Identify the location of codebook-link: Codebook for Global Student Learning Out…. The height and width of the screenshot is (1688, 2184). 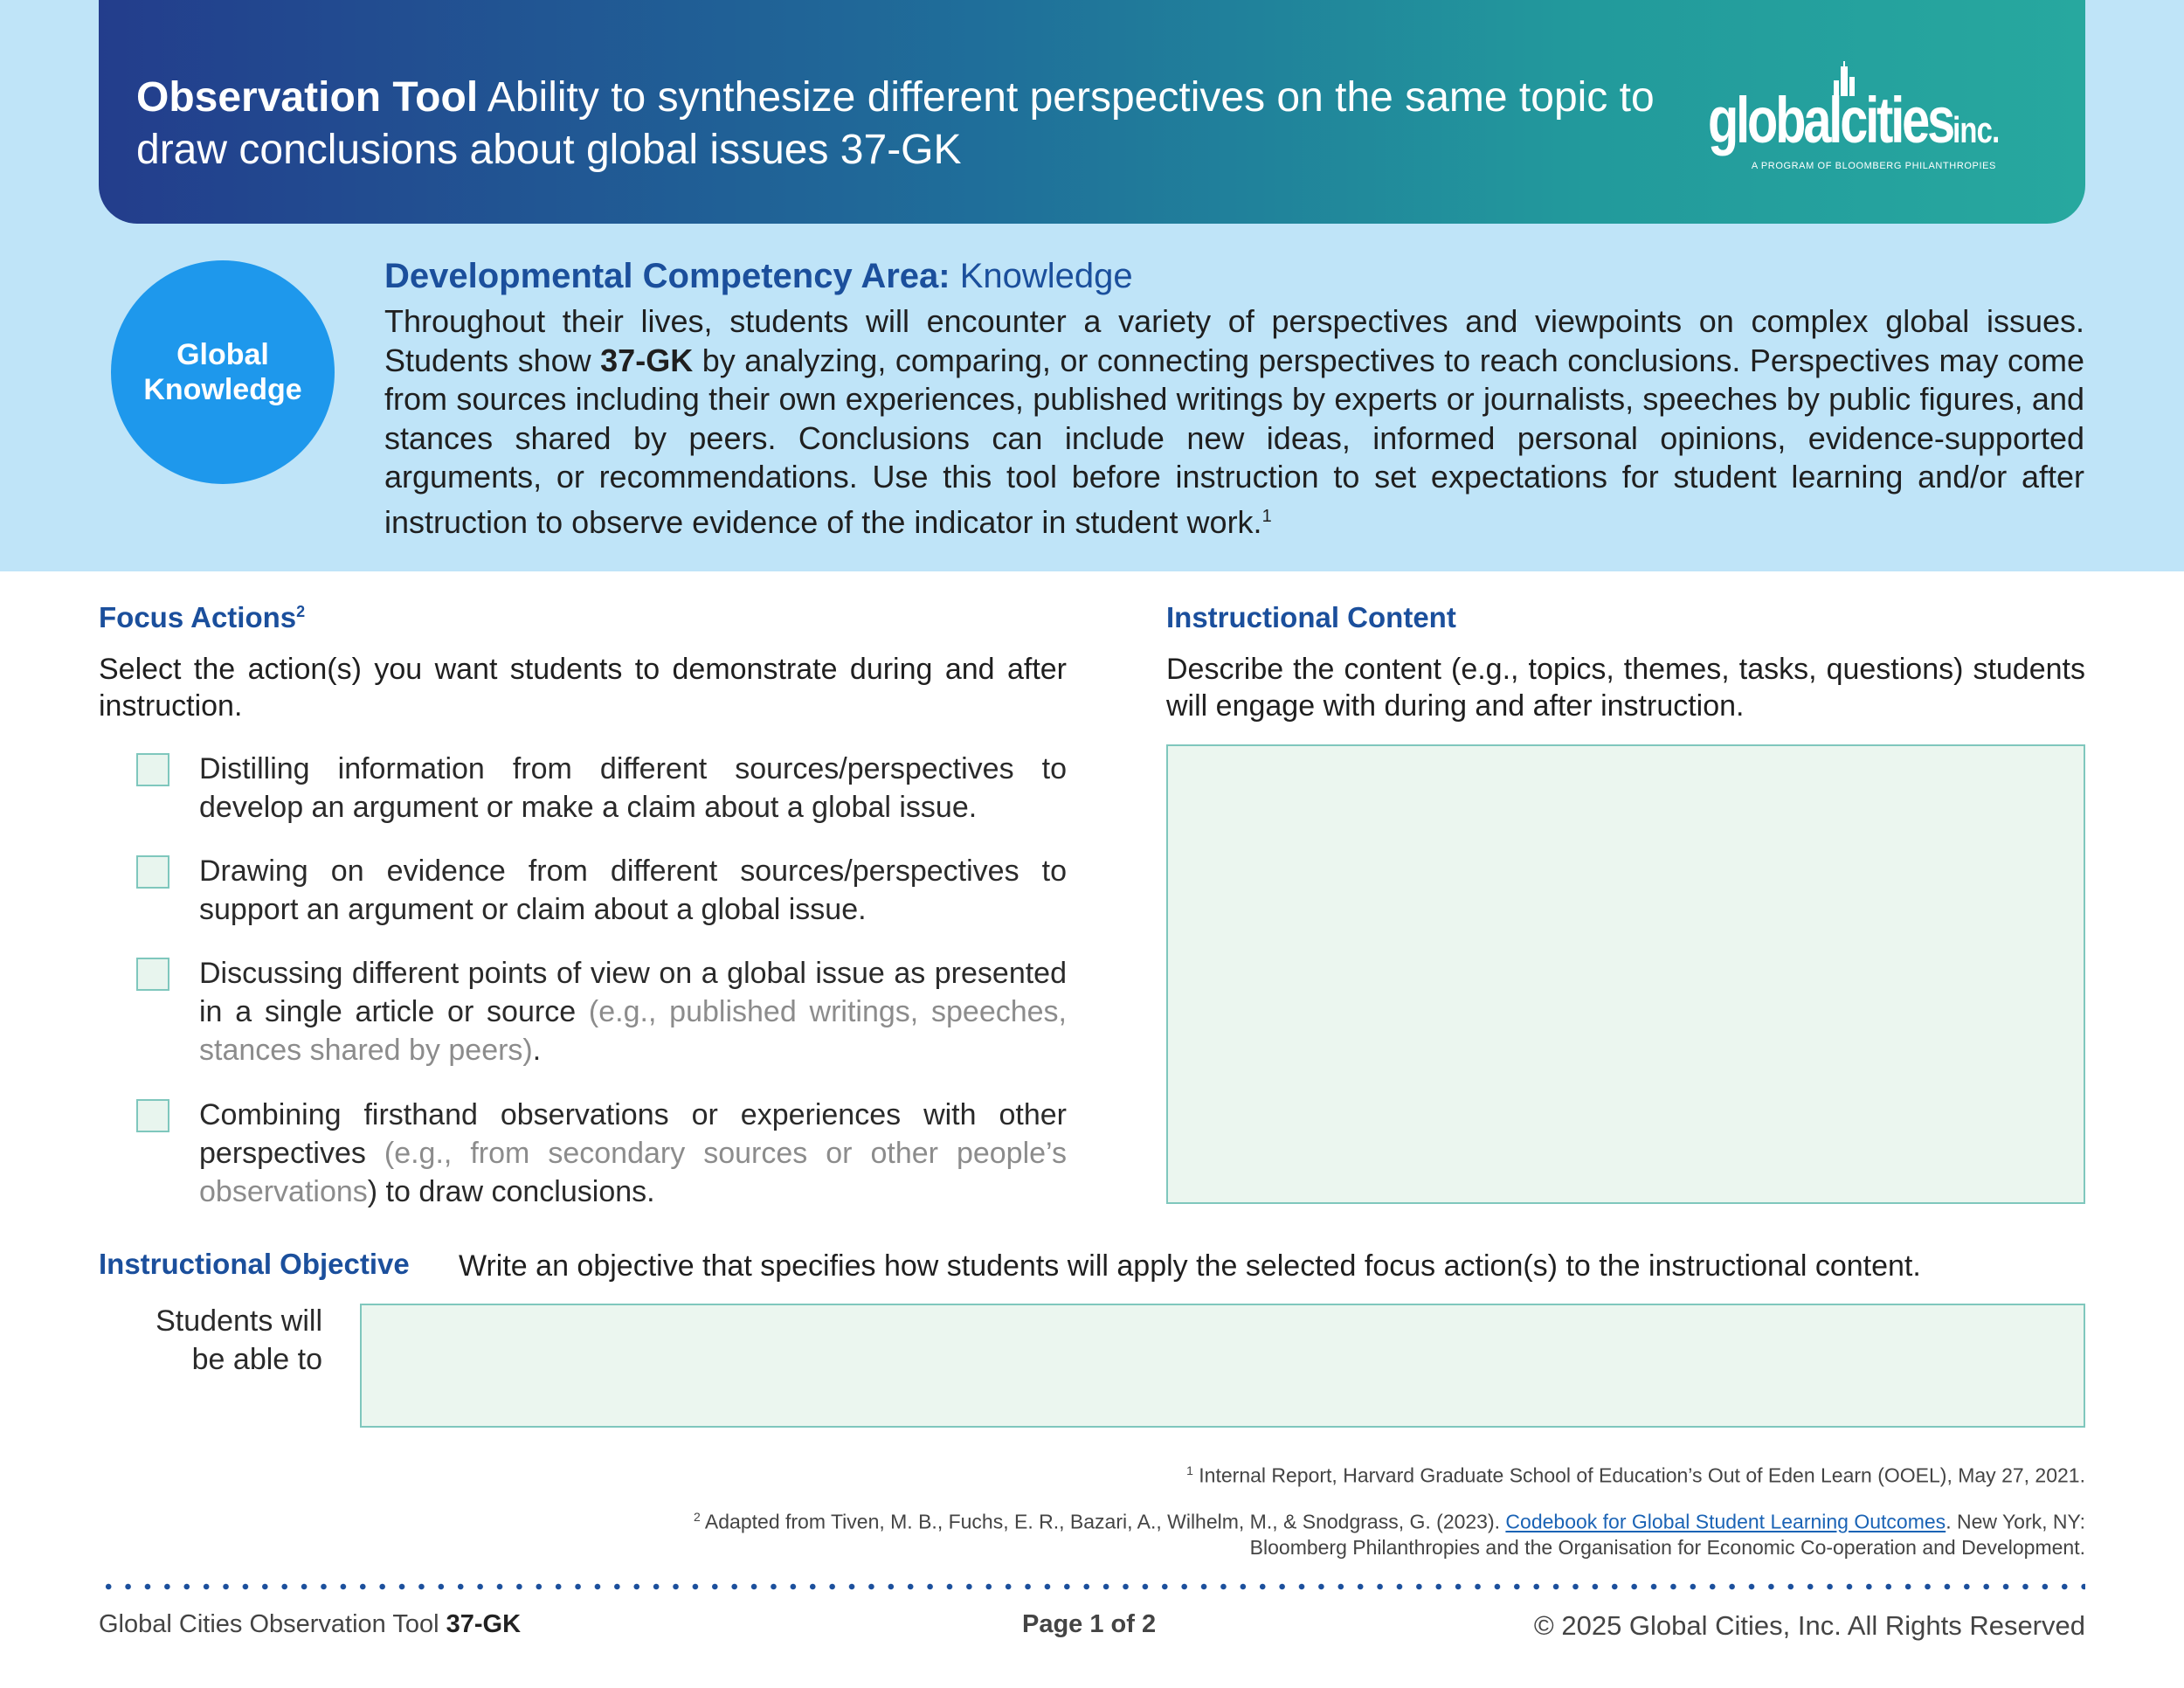
(1725, 1521).